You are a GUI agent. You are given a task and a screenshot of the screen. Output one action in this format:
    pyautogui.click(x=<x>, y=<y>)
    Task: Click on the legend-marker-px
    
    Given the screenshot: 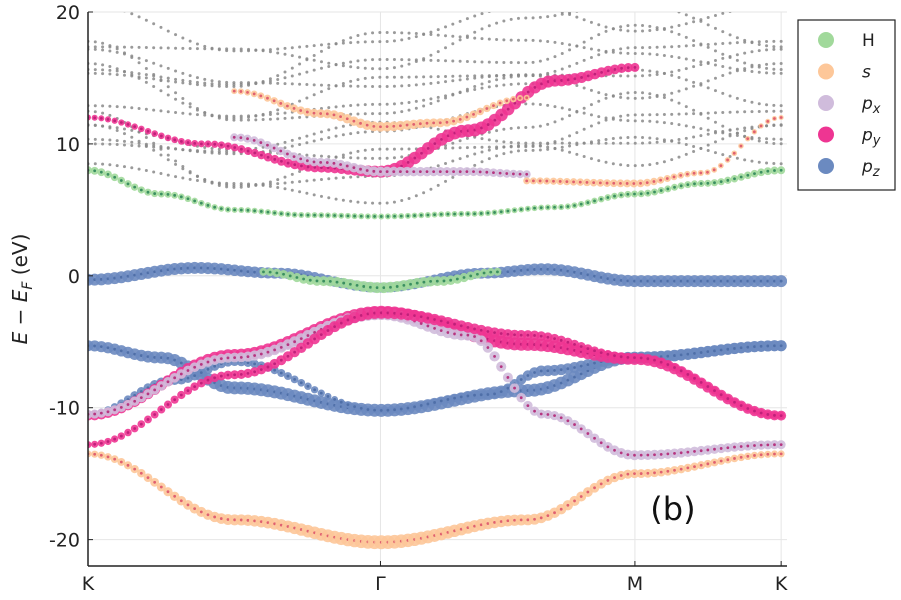 What is the action you would take?
    pyautogui.click(x=826, y=103)
    